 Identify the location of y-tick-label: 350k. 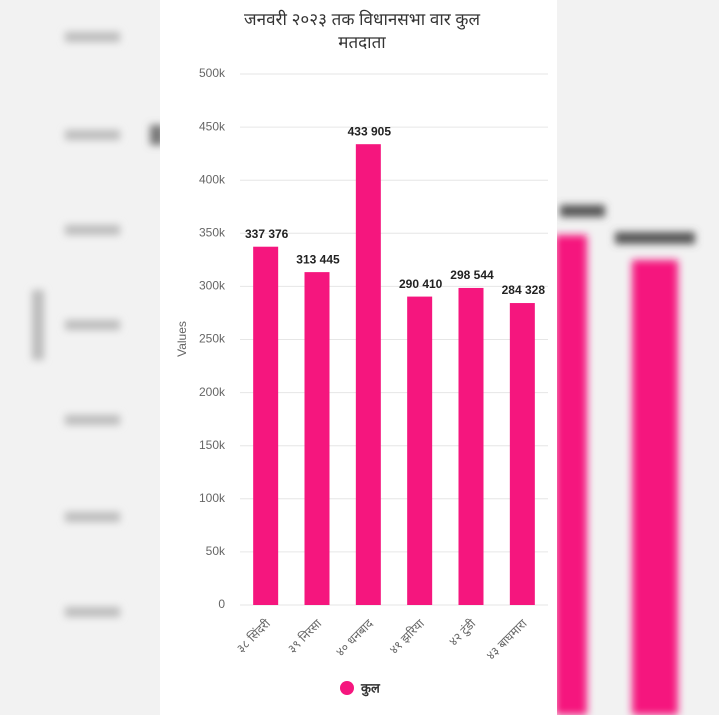
(212, 232).